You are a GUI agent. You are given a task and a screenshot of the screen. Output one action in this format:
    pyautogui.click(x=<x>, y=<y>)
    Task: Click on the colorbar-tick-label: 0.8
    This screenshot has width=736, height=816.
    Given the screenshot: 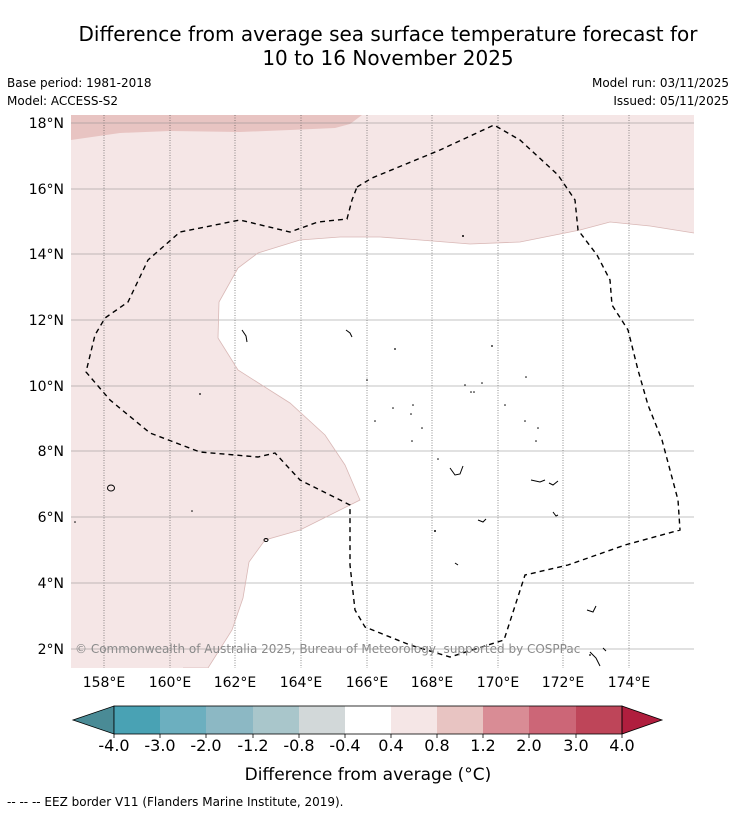 What is the action you would take?
    pyautogui.click(x=436, y=745)
    